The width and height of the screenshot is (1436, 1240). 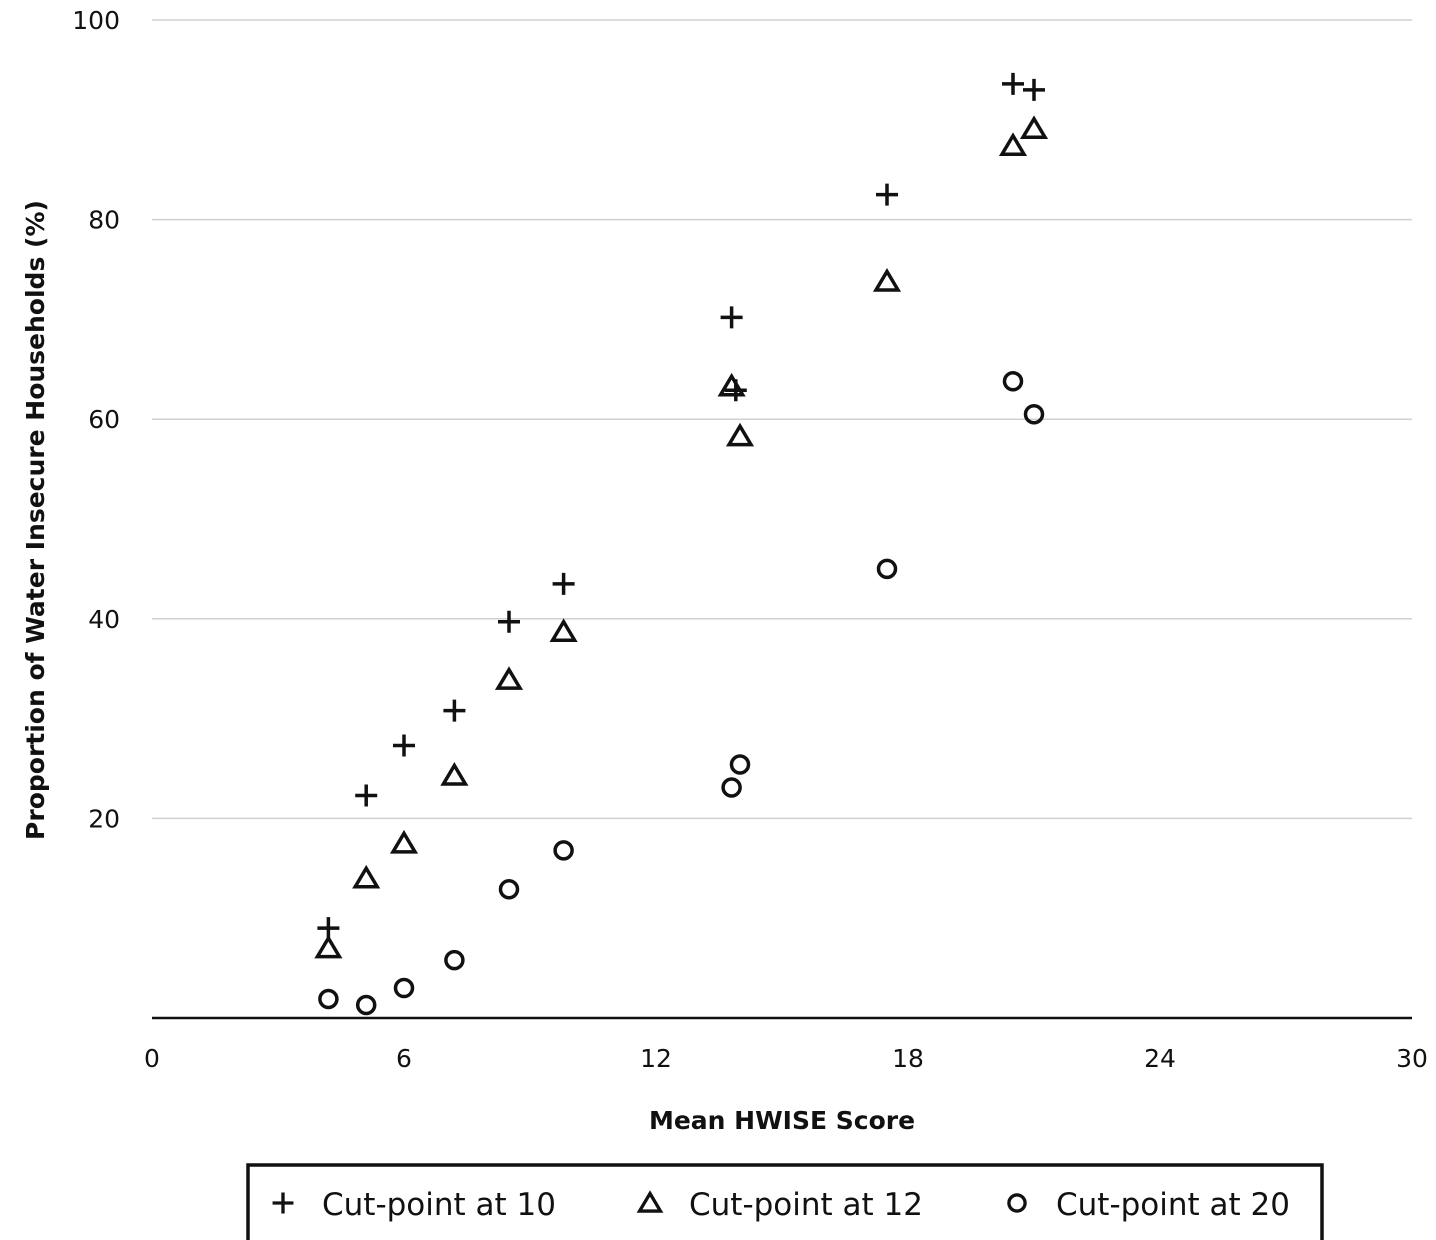 I want to click on y-tick-label: 100, so click(x=96, y=20).